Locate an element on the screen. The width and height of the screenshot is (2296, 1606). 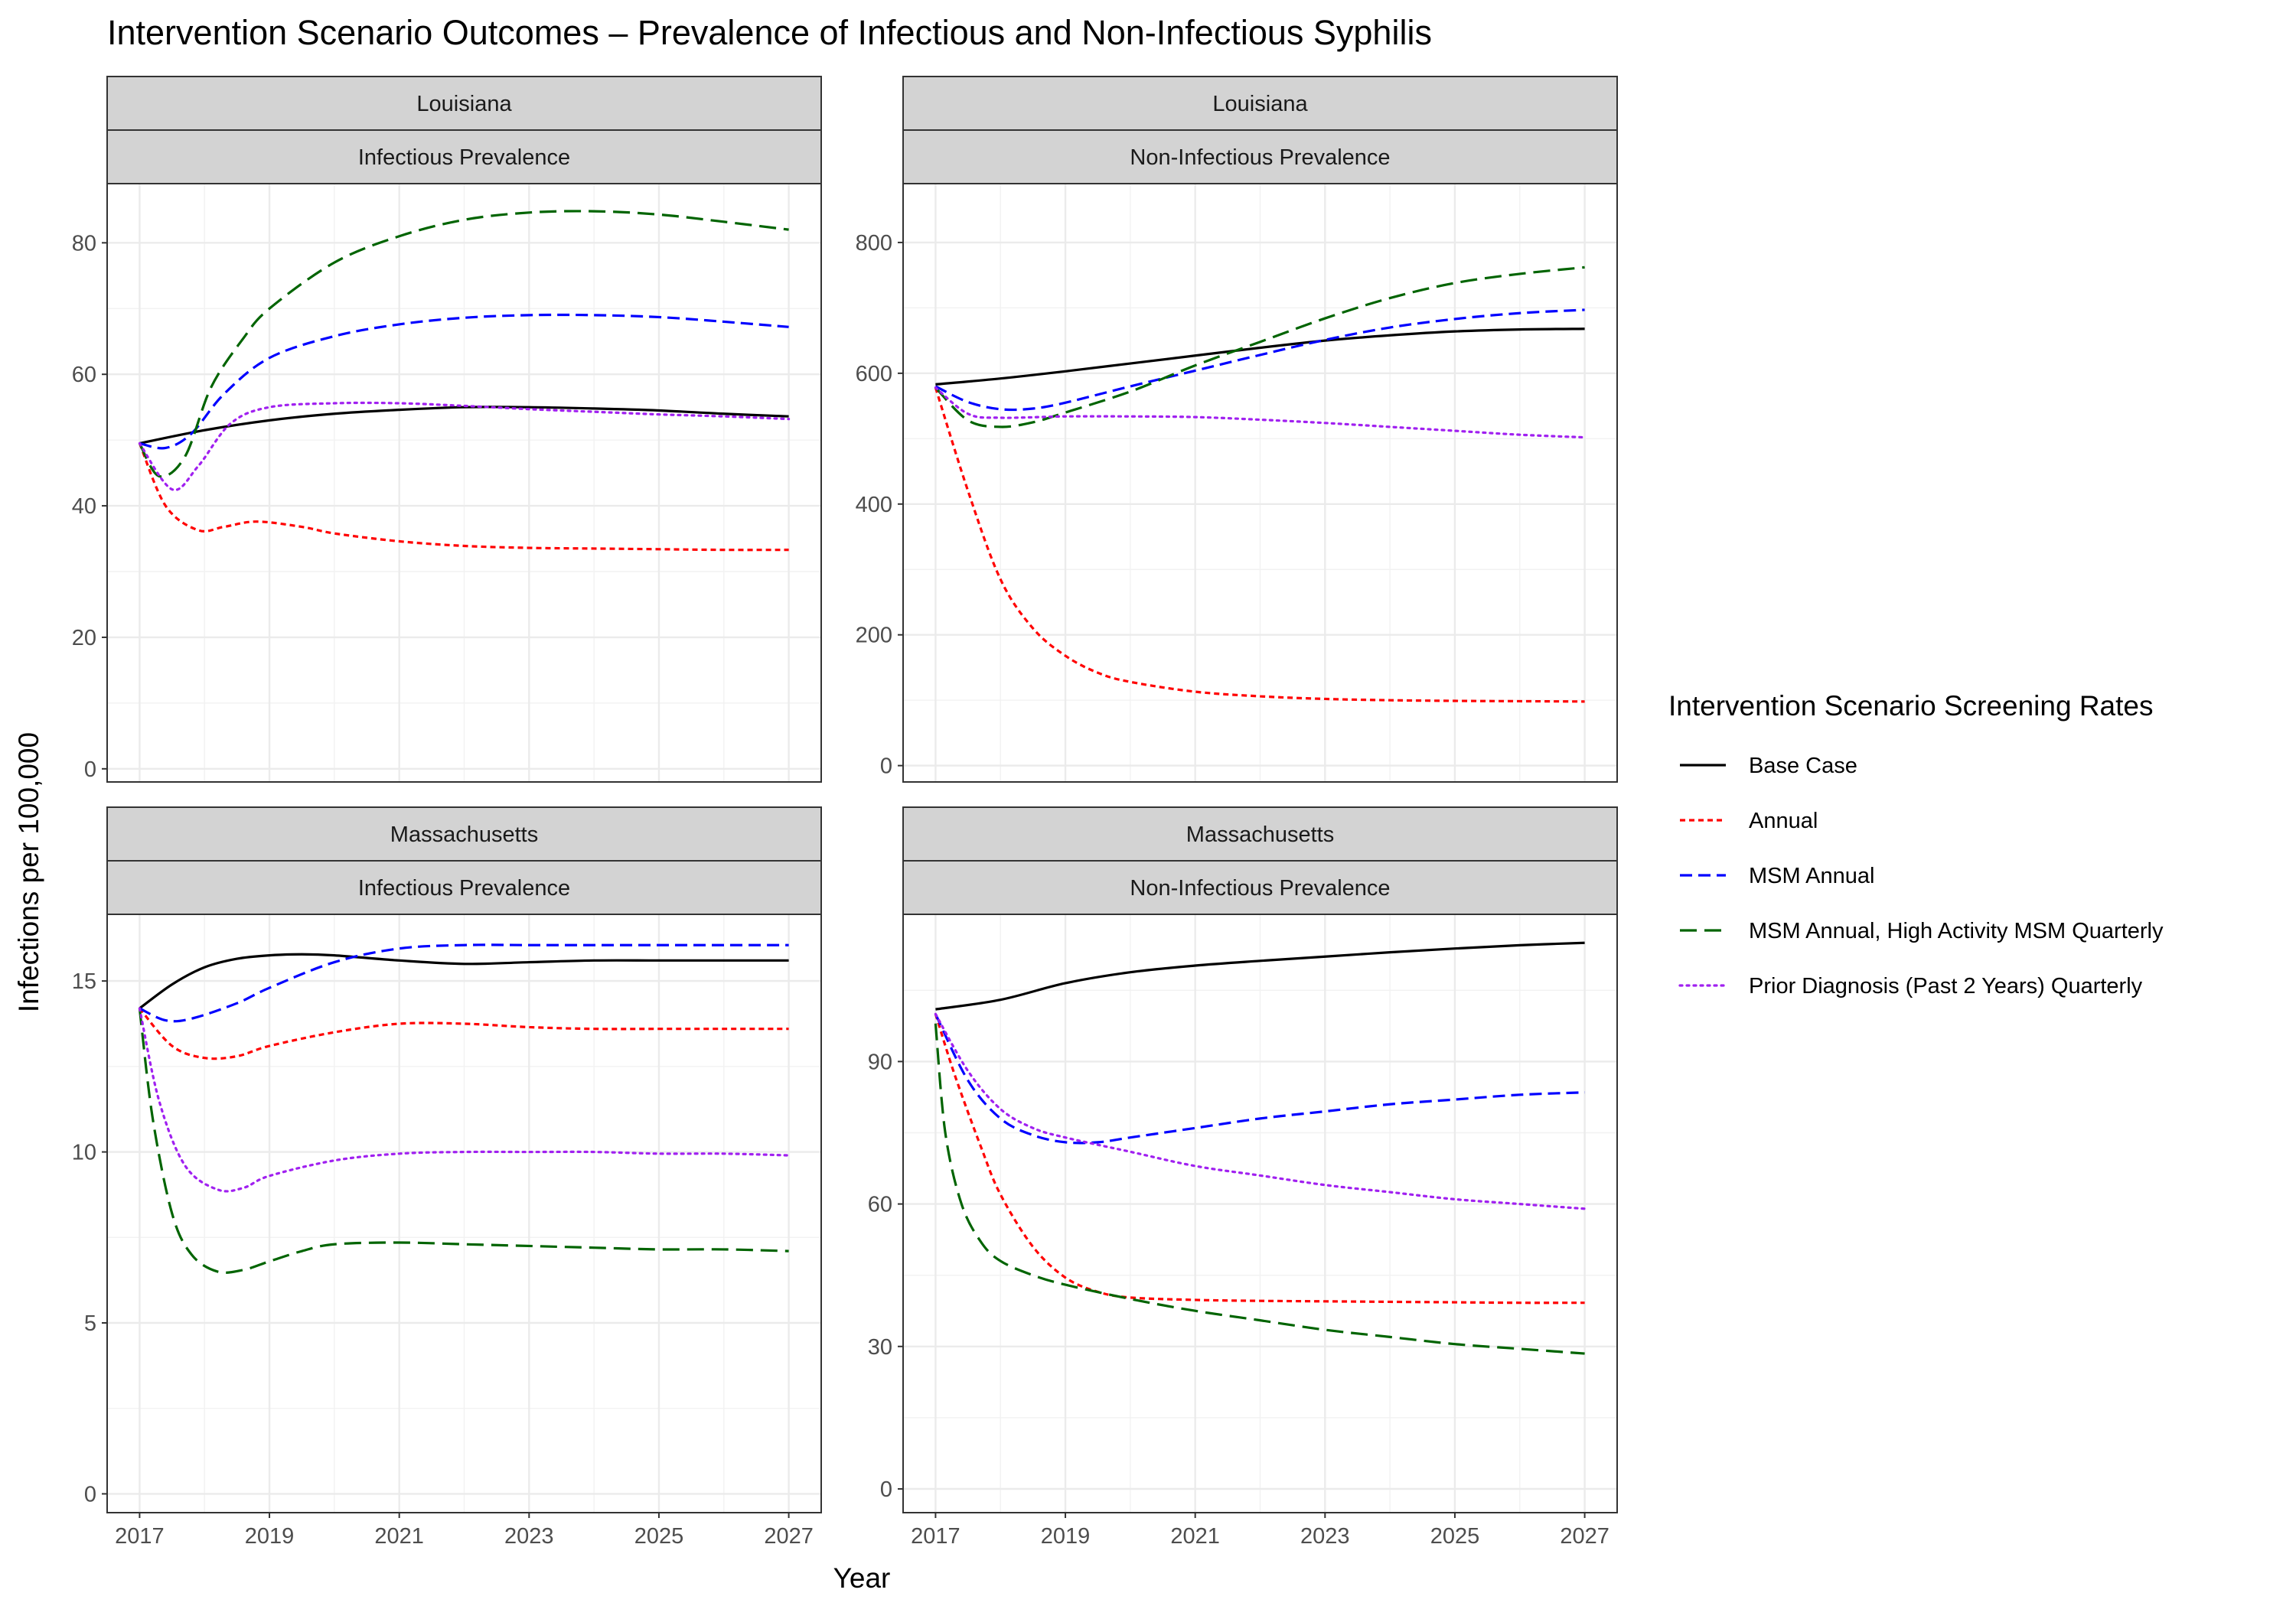
legend-label-annual: Annual is located at coordinates (1783, 821).